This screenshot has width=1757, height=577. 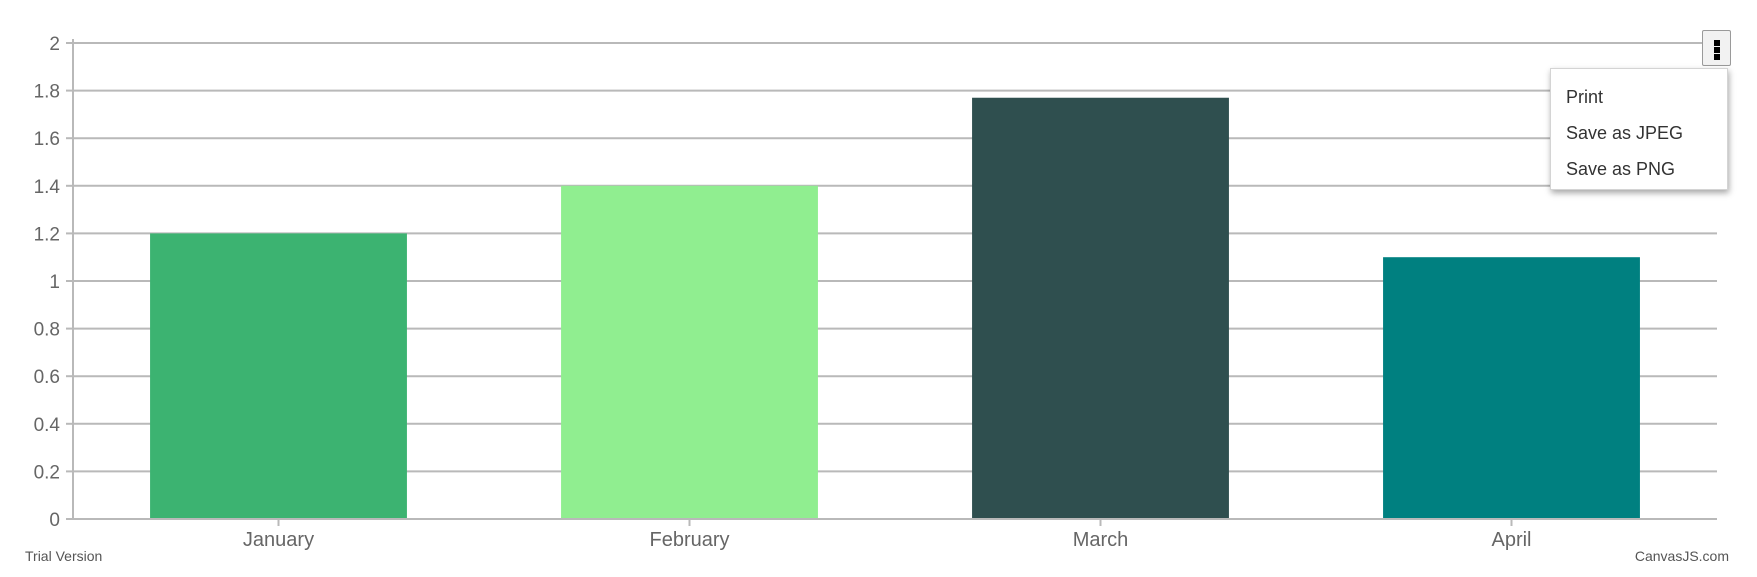 What do you see at coordinates (278, 540) in the screenshot?
I see `x-category-label: January` at bounding box center [278, 540].